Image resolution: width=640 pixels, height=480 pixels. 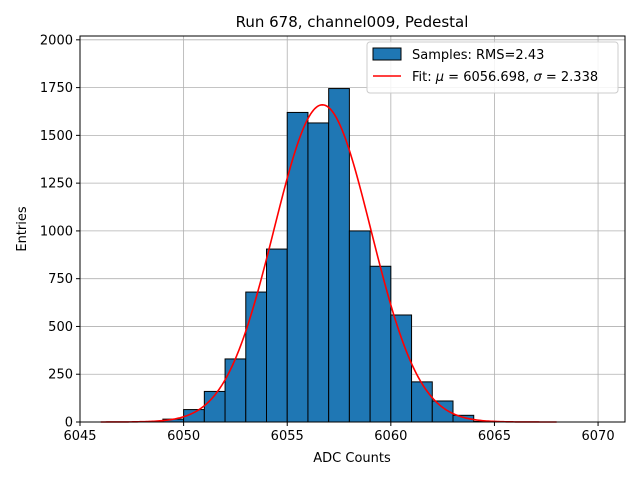 I want to click on x-tick-label-4: 6065, so click(x=494, y=436).